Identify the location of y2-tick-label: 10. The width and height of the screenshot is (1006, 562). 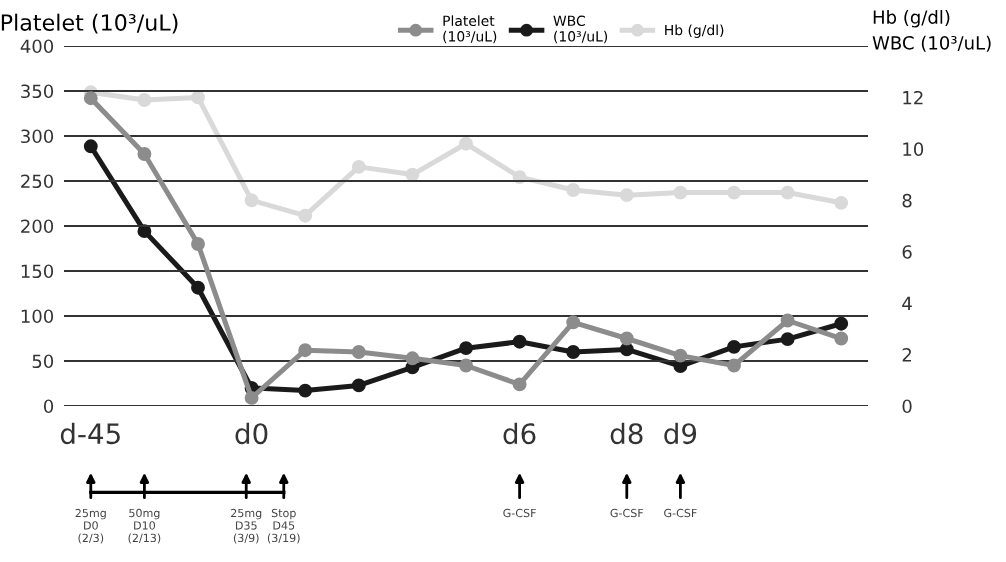
(913, 149).